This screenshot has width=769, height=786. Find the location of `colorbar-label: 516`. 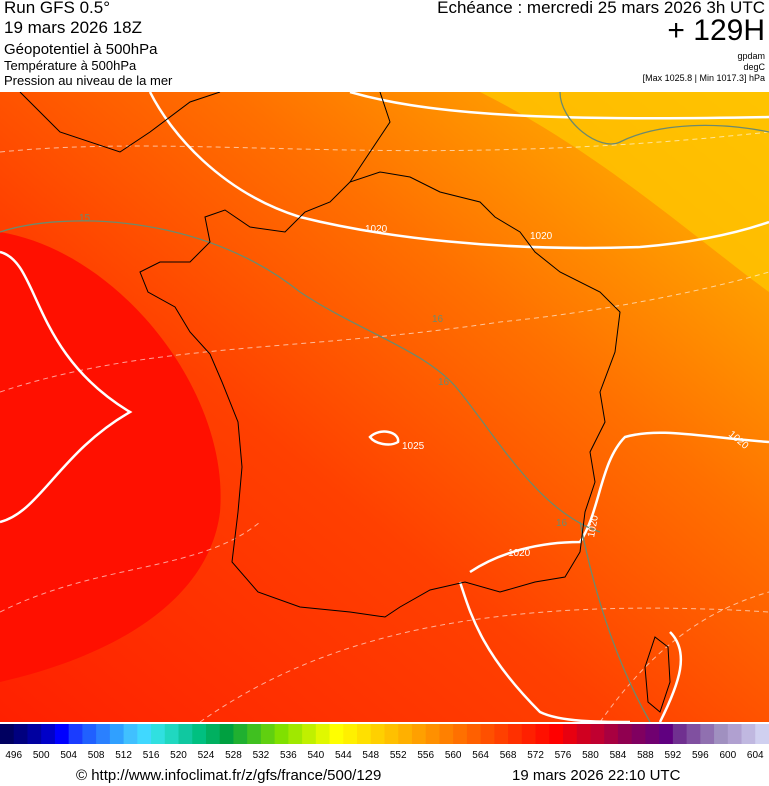

colorbar-label: 516 is located at coordinates (151, 755).